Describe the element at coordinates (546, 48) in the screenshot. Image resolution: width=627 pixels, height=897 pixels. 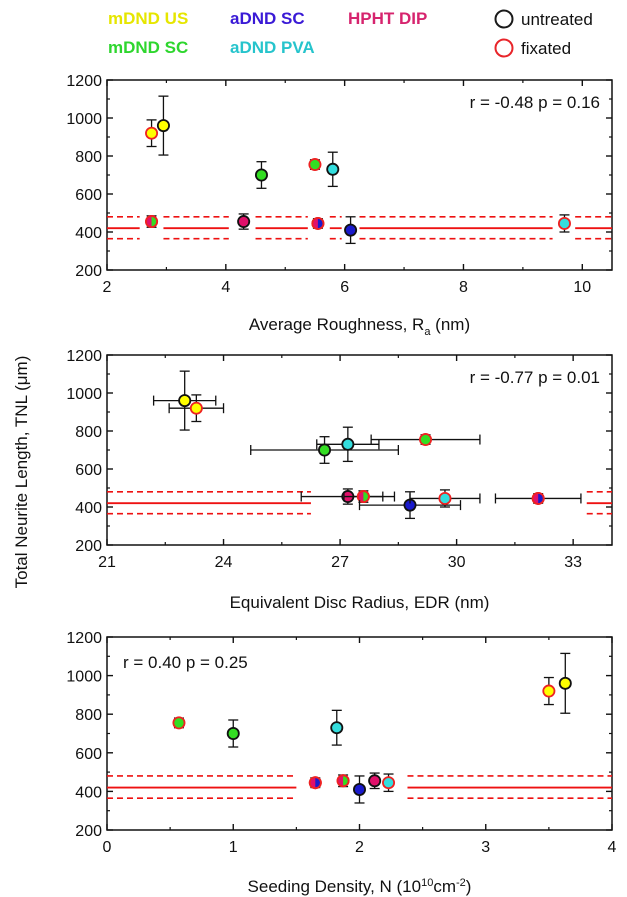
I see `legend-label-fixated: fixated` at that location.